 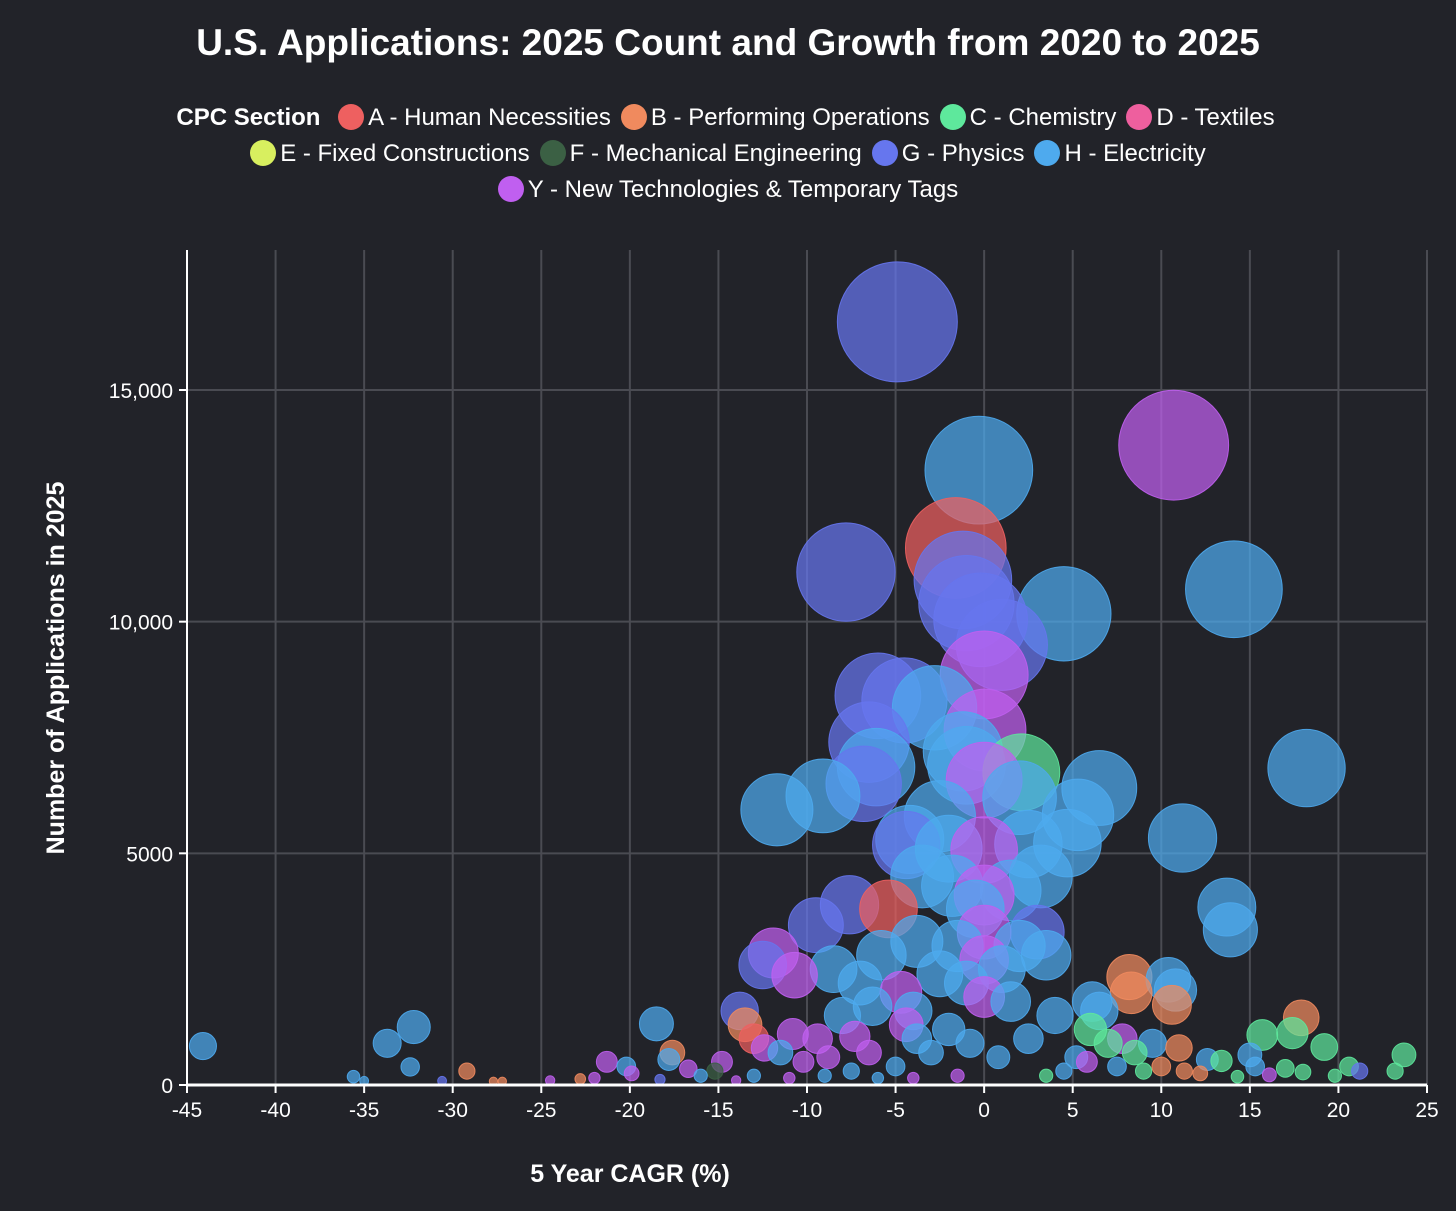 I want to click on legend-label: G - Physics, so click(x=963, y=153).